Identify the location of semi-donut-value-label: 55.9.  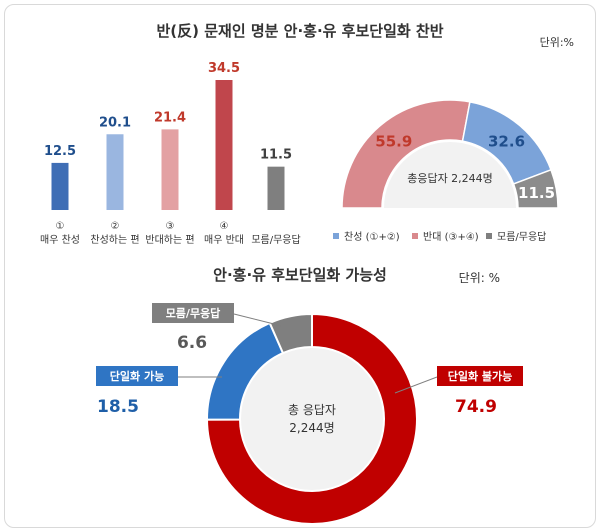
(393, 141).